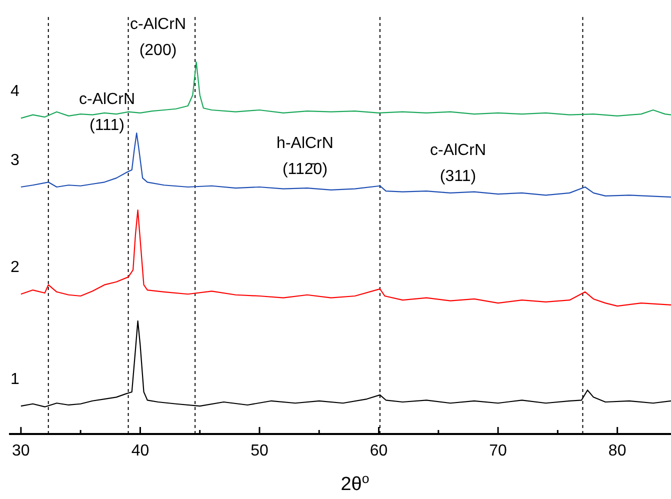 This screenshot has width=671, height=499. Describe the element at coordinates (140, 451) in the screenshot. I see `x-tick-label: 40` at that location.